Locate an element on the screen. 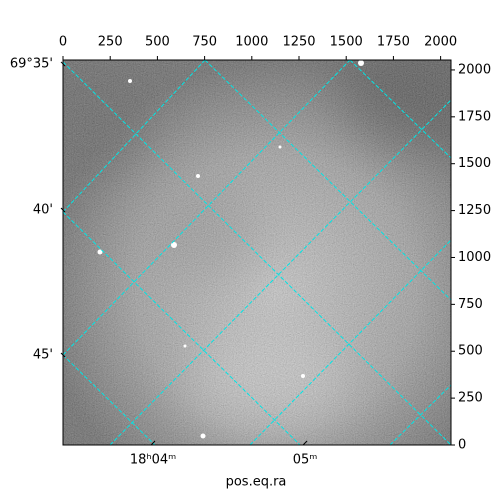 Image resolution: width=500 pixels, height=504 pixels. y-tick-label: 750 is located at coordinates (470, 304).